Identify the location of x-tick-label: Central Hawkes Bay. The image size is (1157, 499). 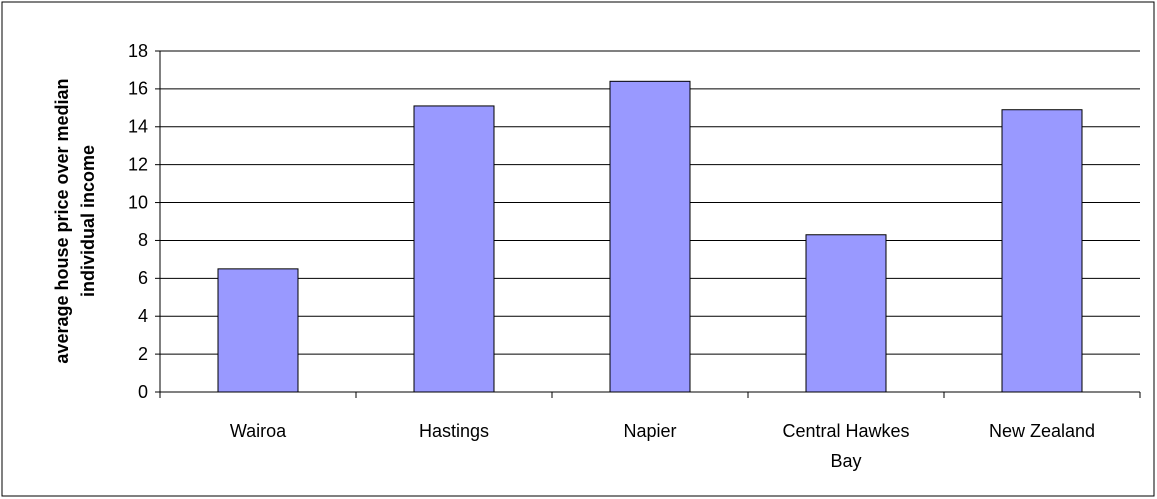
(846, 446).